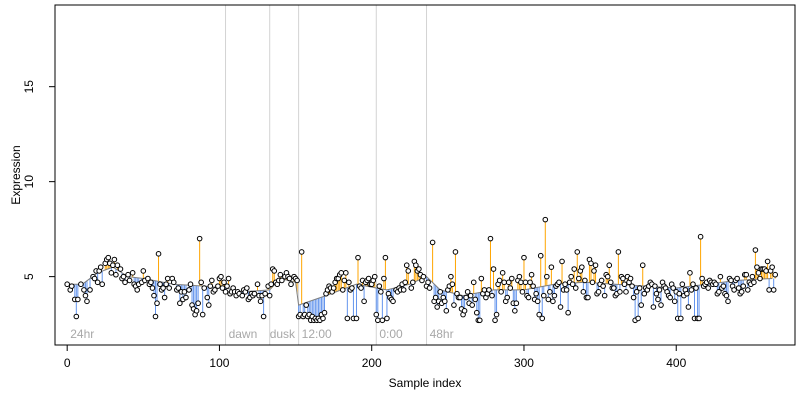 The height and width of the screenshot is (400, 800). What do you see at coordinates (82, 334) in the screenshot?
I see `annotation-label: 24hr` at bounding box center [82, 334].